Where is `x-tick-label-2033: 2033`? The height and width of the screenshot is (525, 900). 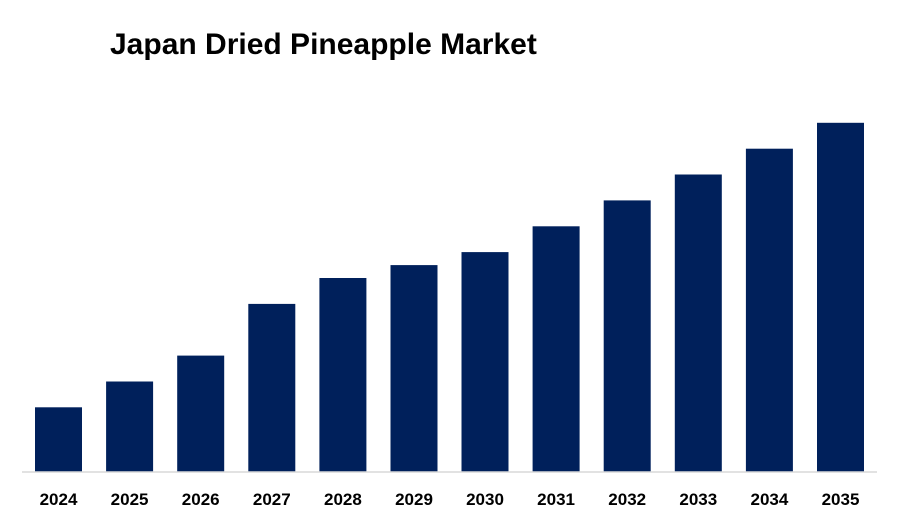
x-tick-label-2033: 2033 is located at coordinates (698, 499).